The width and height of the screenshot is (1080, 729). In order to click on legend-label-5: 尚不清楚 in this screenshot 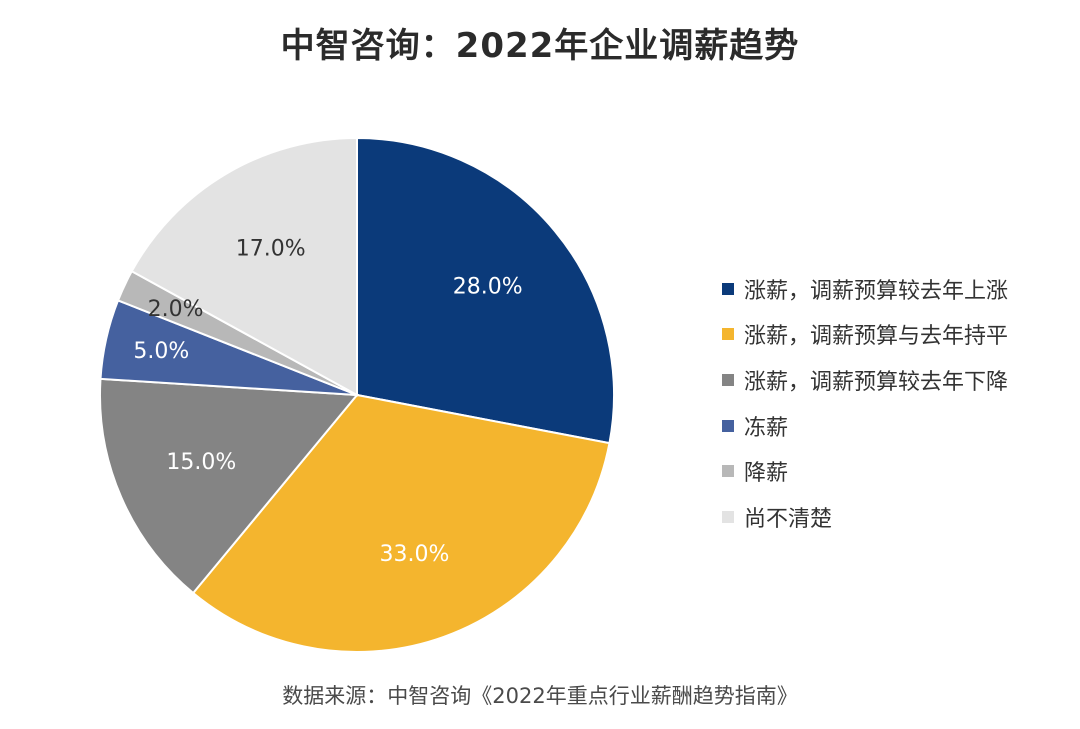, I will do `click(788, 519)`.